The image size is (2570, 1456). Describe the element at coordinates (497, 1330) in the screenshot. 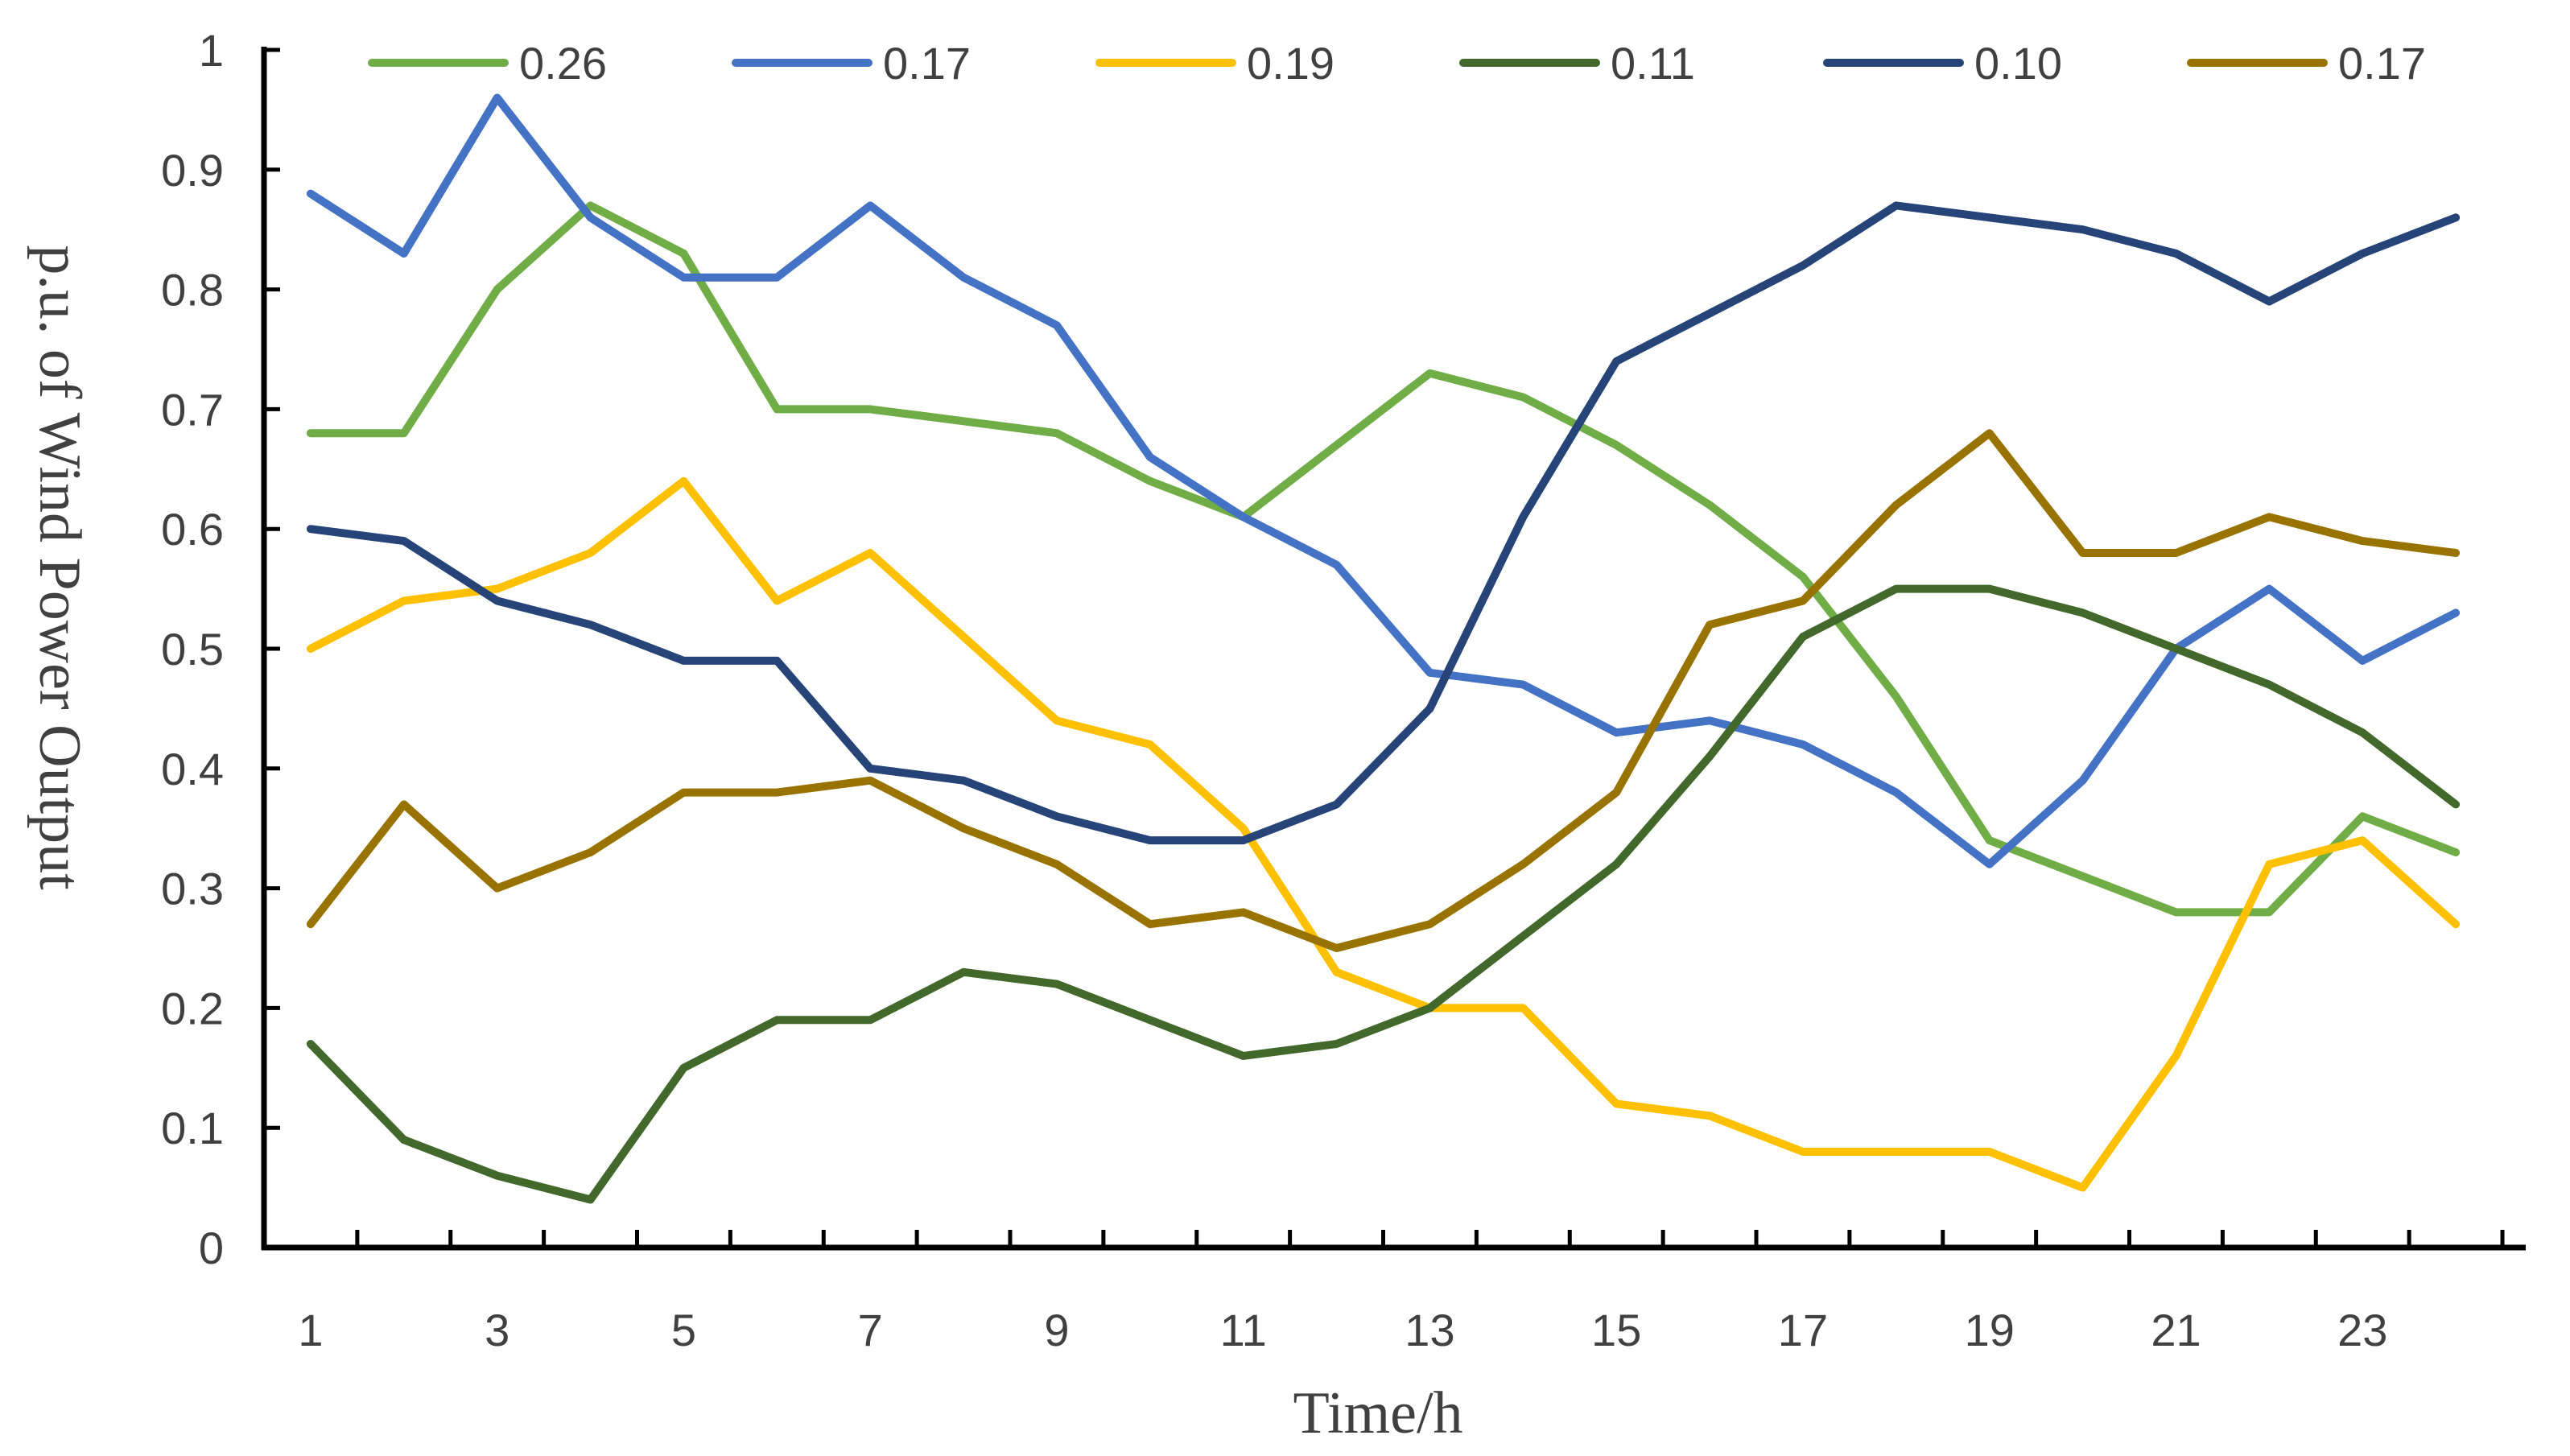

I see `x-tick-label: 3` at that location.